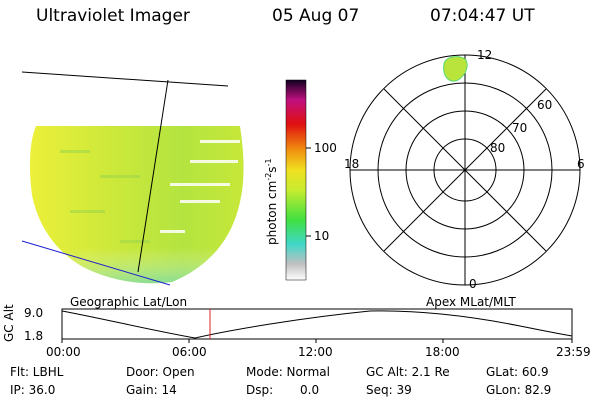 This screenshot has width=600, height=400. What do you see at coordinates (545, 105) in the screenshot?
I see `mlat-label-60: 60` at bounding box center [545, 105].